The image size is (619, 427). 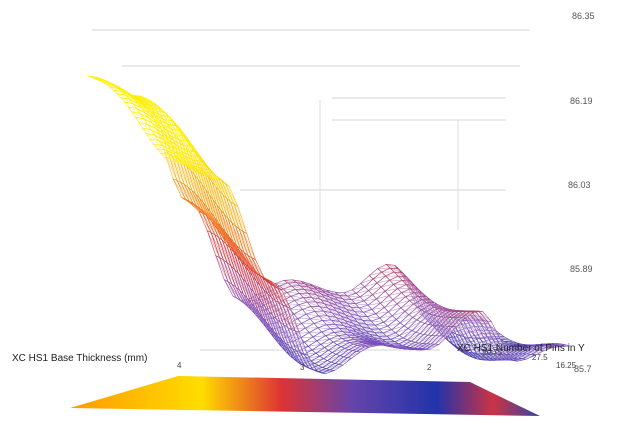 I want to click on y-tick-label: 16.25, so click(x=566, y=365).